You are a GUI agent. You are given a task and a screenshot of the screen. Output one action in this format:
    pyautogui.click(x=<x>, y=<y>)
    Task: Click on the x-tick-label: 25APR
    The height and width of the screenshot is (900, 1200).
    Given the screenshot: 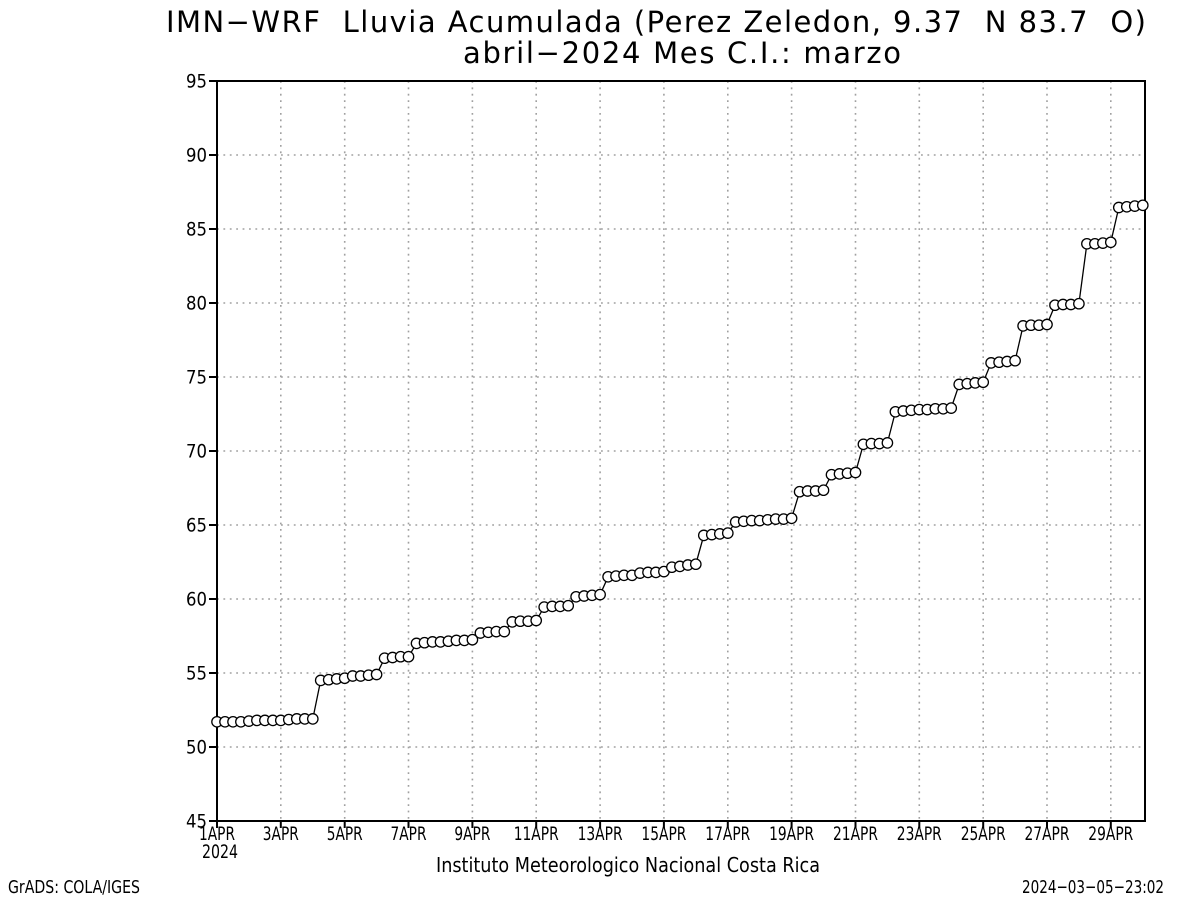 What is the action you would take?
    pyautogui.click(x=983, y=834)
    